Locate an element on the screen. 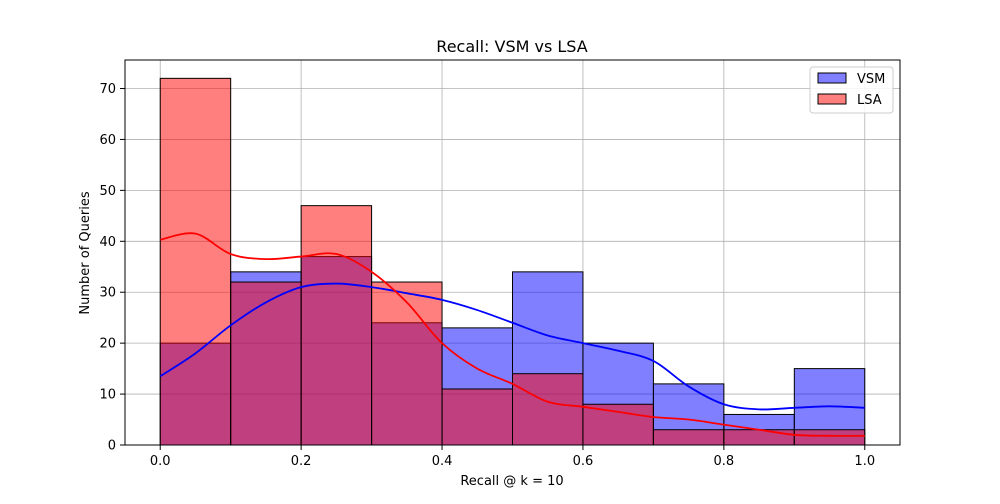 The image size is (1000, 504). y-tick-label: 20 is located at coordinates (107, 344).